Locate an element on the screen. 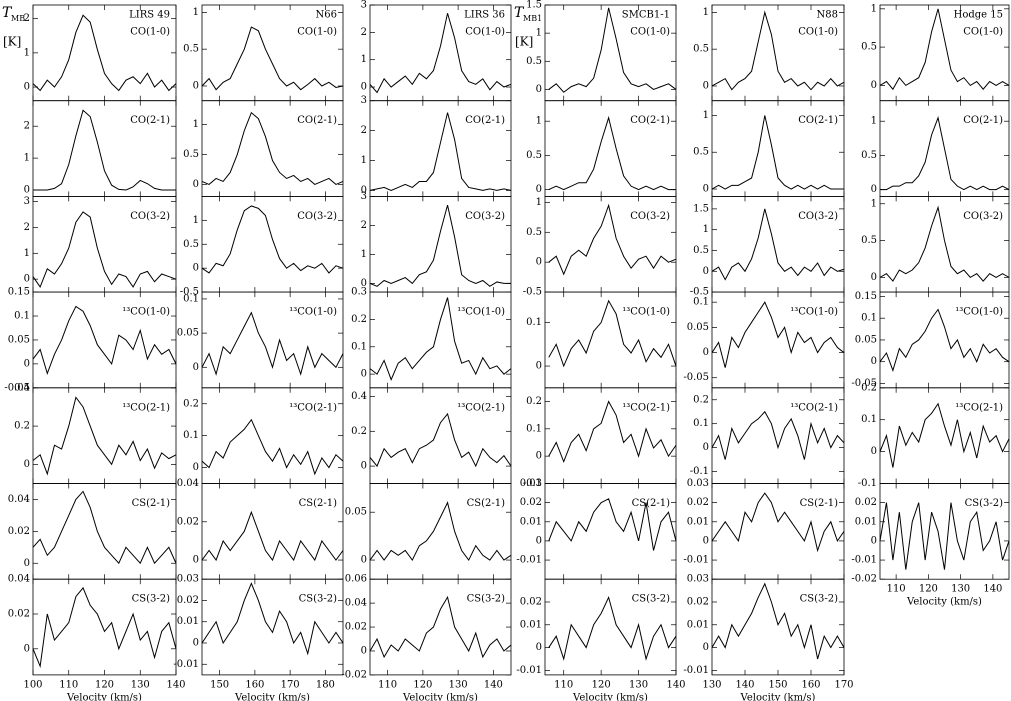 This screenshot has width=1011, height=701. y-tick-label: 3 is located at coordinates (364, 100).